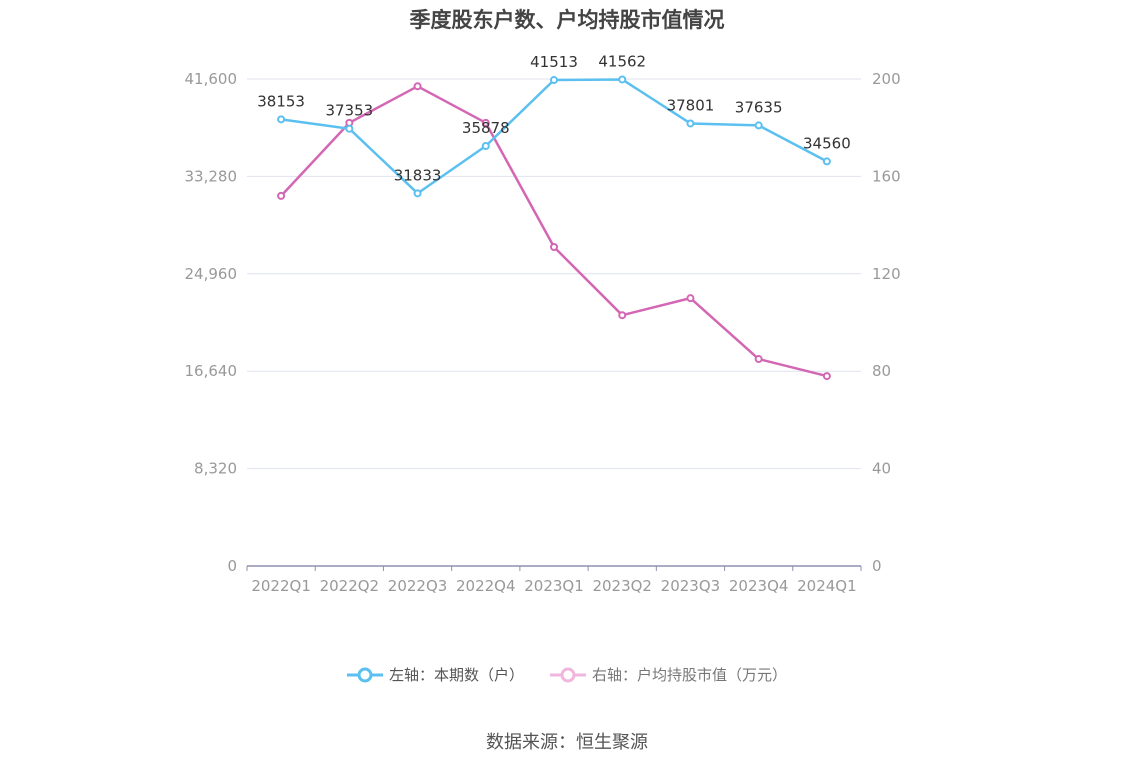 This screenshot has height=766, width=1134. Describe the element at coordinates (881, 469) in the screenshot. I see `right-axis-tick-label: 40` at that location.